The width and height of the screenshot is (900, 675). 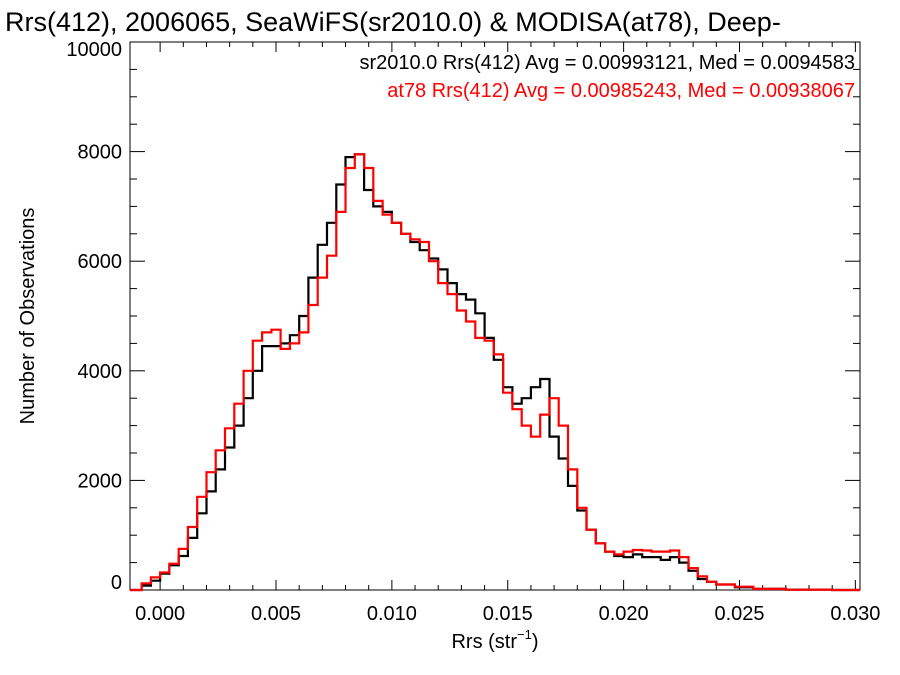 I want to click on x-axis-label-sup: −1, so click(x=524, y=634).